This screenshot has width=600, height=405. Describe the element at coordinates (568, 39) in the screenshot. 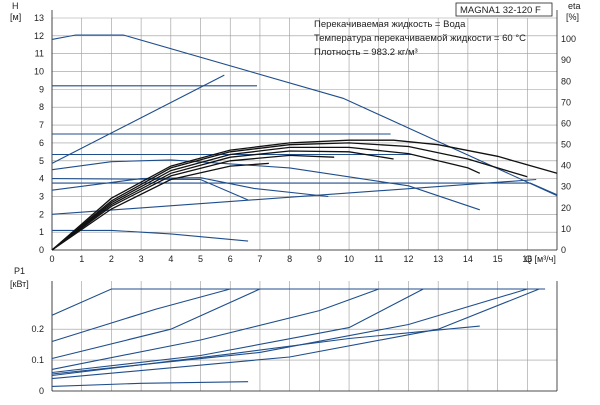

I see `y2-tick-label: 100` at that location.